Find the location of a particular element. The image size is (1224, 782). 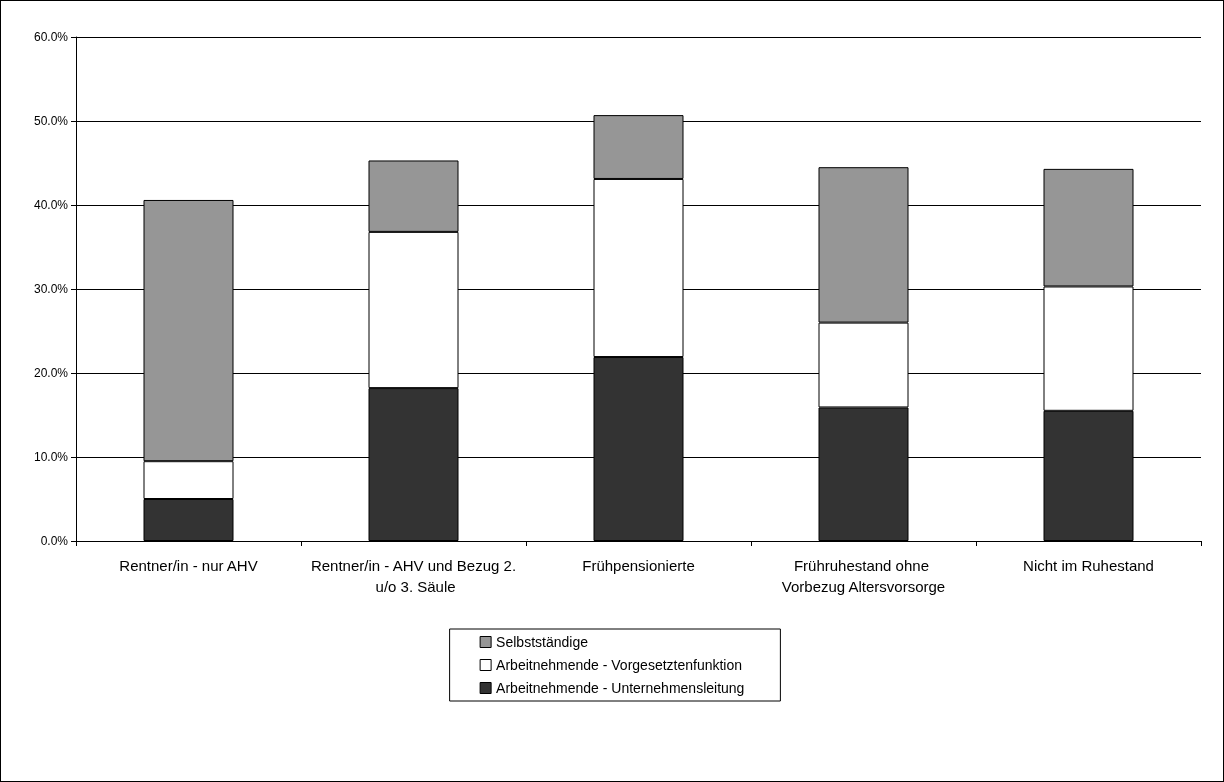

y-tick-label: 40.0% is located at coordinates (51, 205).